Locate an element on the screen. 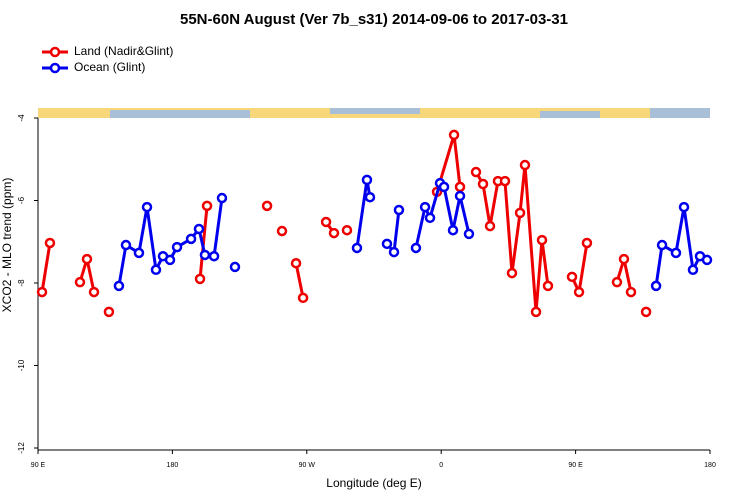  y-tick-label: -6 is located at coordinates (21, 200).